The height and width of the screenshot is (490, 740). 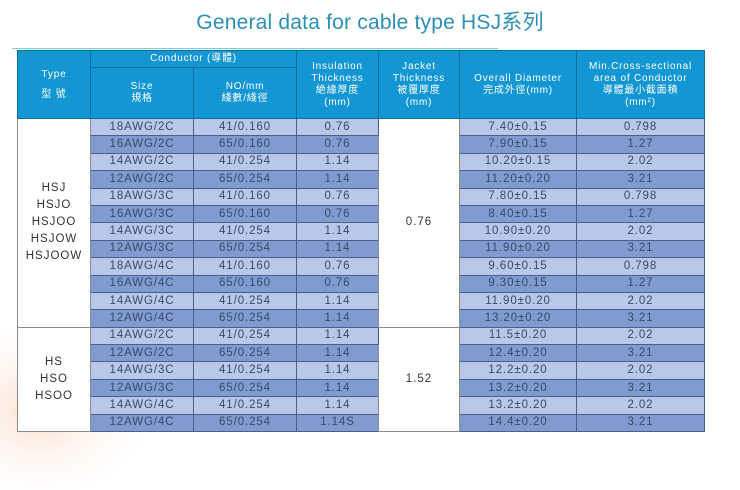 What do you see at coordinates (245, 144) in the screenshot?
I see `nomm-cell: 65/0.160` at bounding box center [245, 144].